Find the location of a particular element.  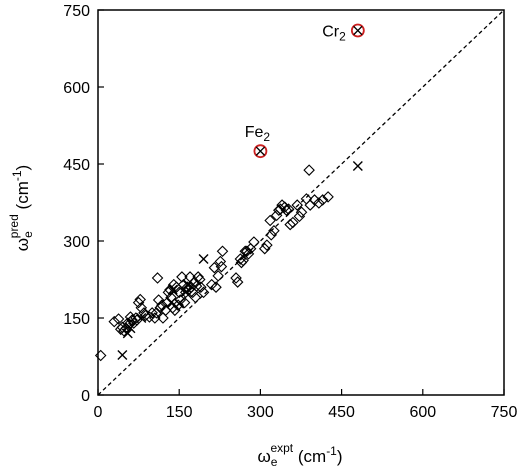

x-tick-label: 750 is located at coordinates (504, 412).